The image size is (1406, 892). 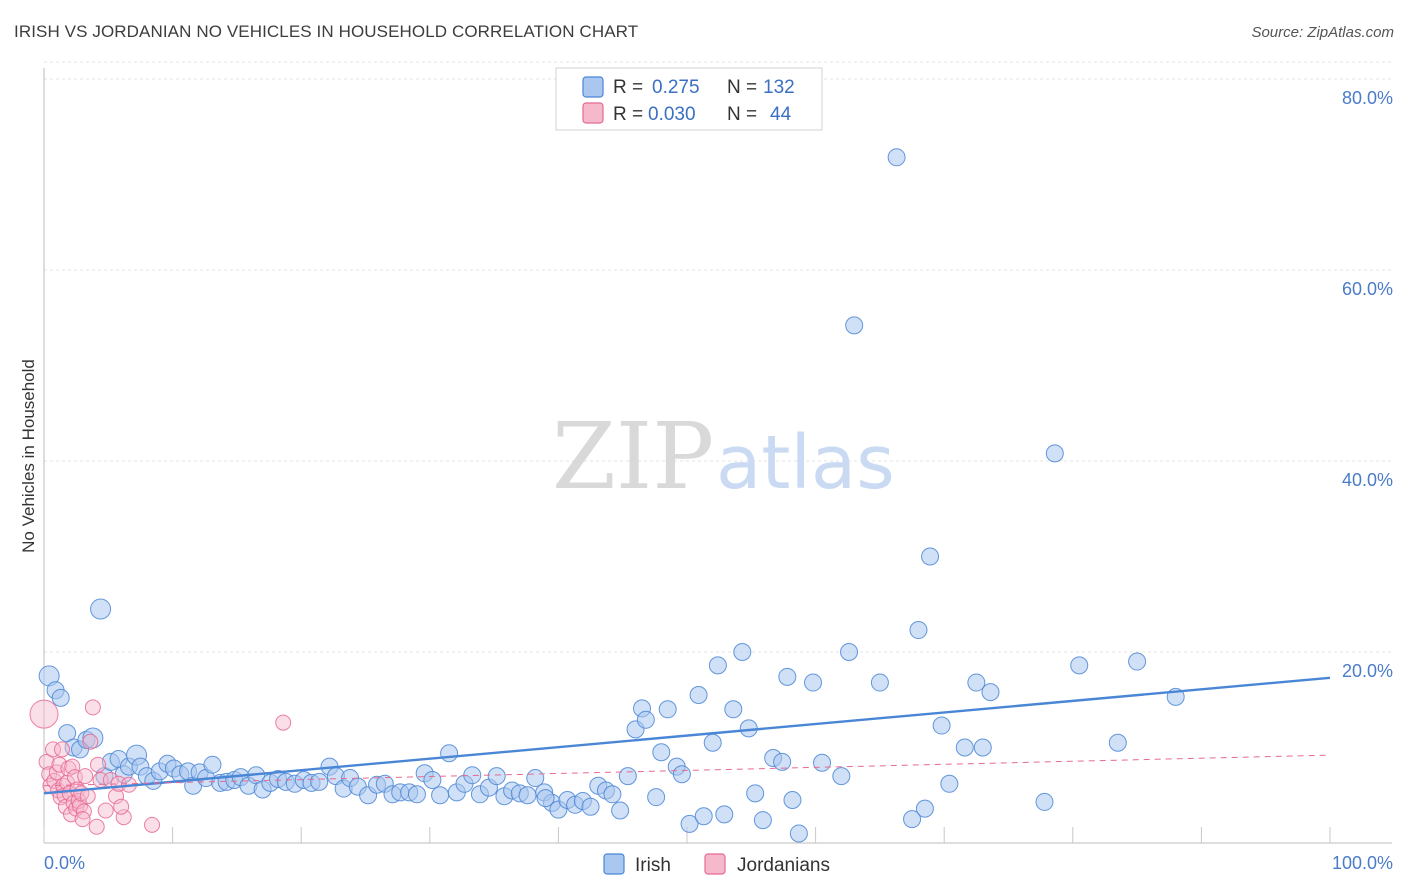 What do you see at coordinates (1367, 384) in the screenshot?
I see `y-tick-labels: 20.0% 40.0% 60.0% 80.0%` at bounding box center [1367, 384].